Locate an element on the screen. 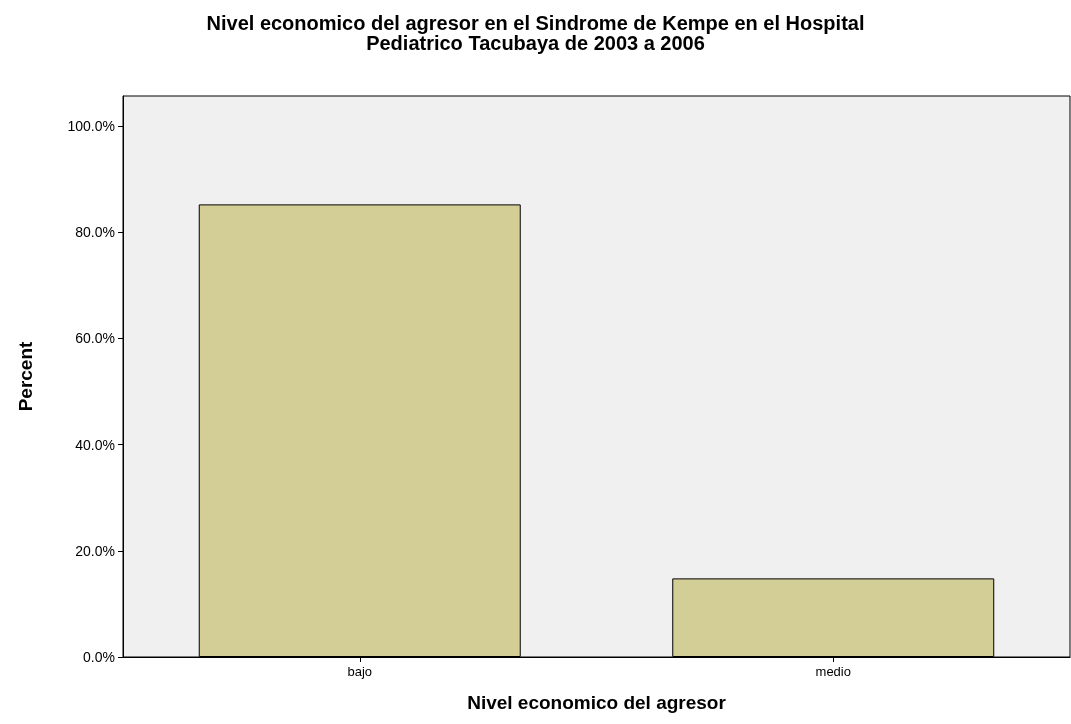 This screenshot has width=1071, height=724. y-tick-label: 40.0% is located at coordinates (95, 444).